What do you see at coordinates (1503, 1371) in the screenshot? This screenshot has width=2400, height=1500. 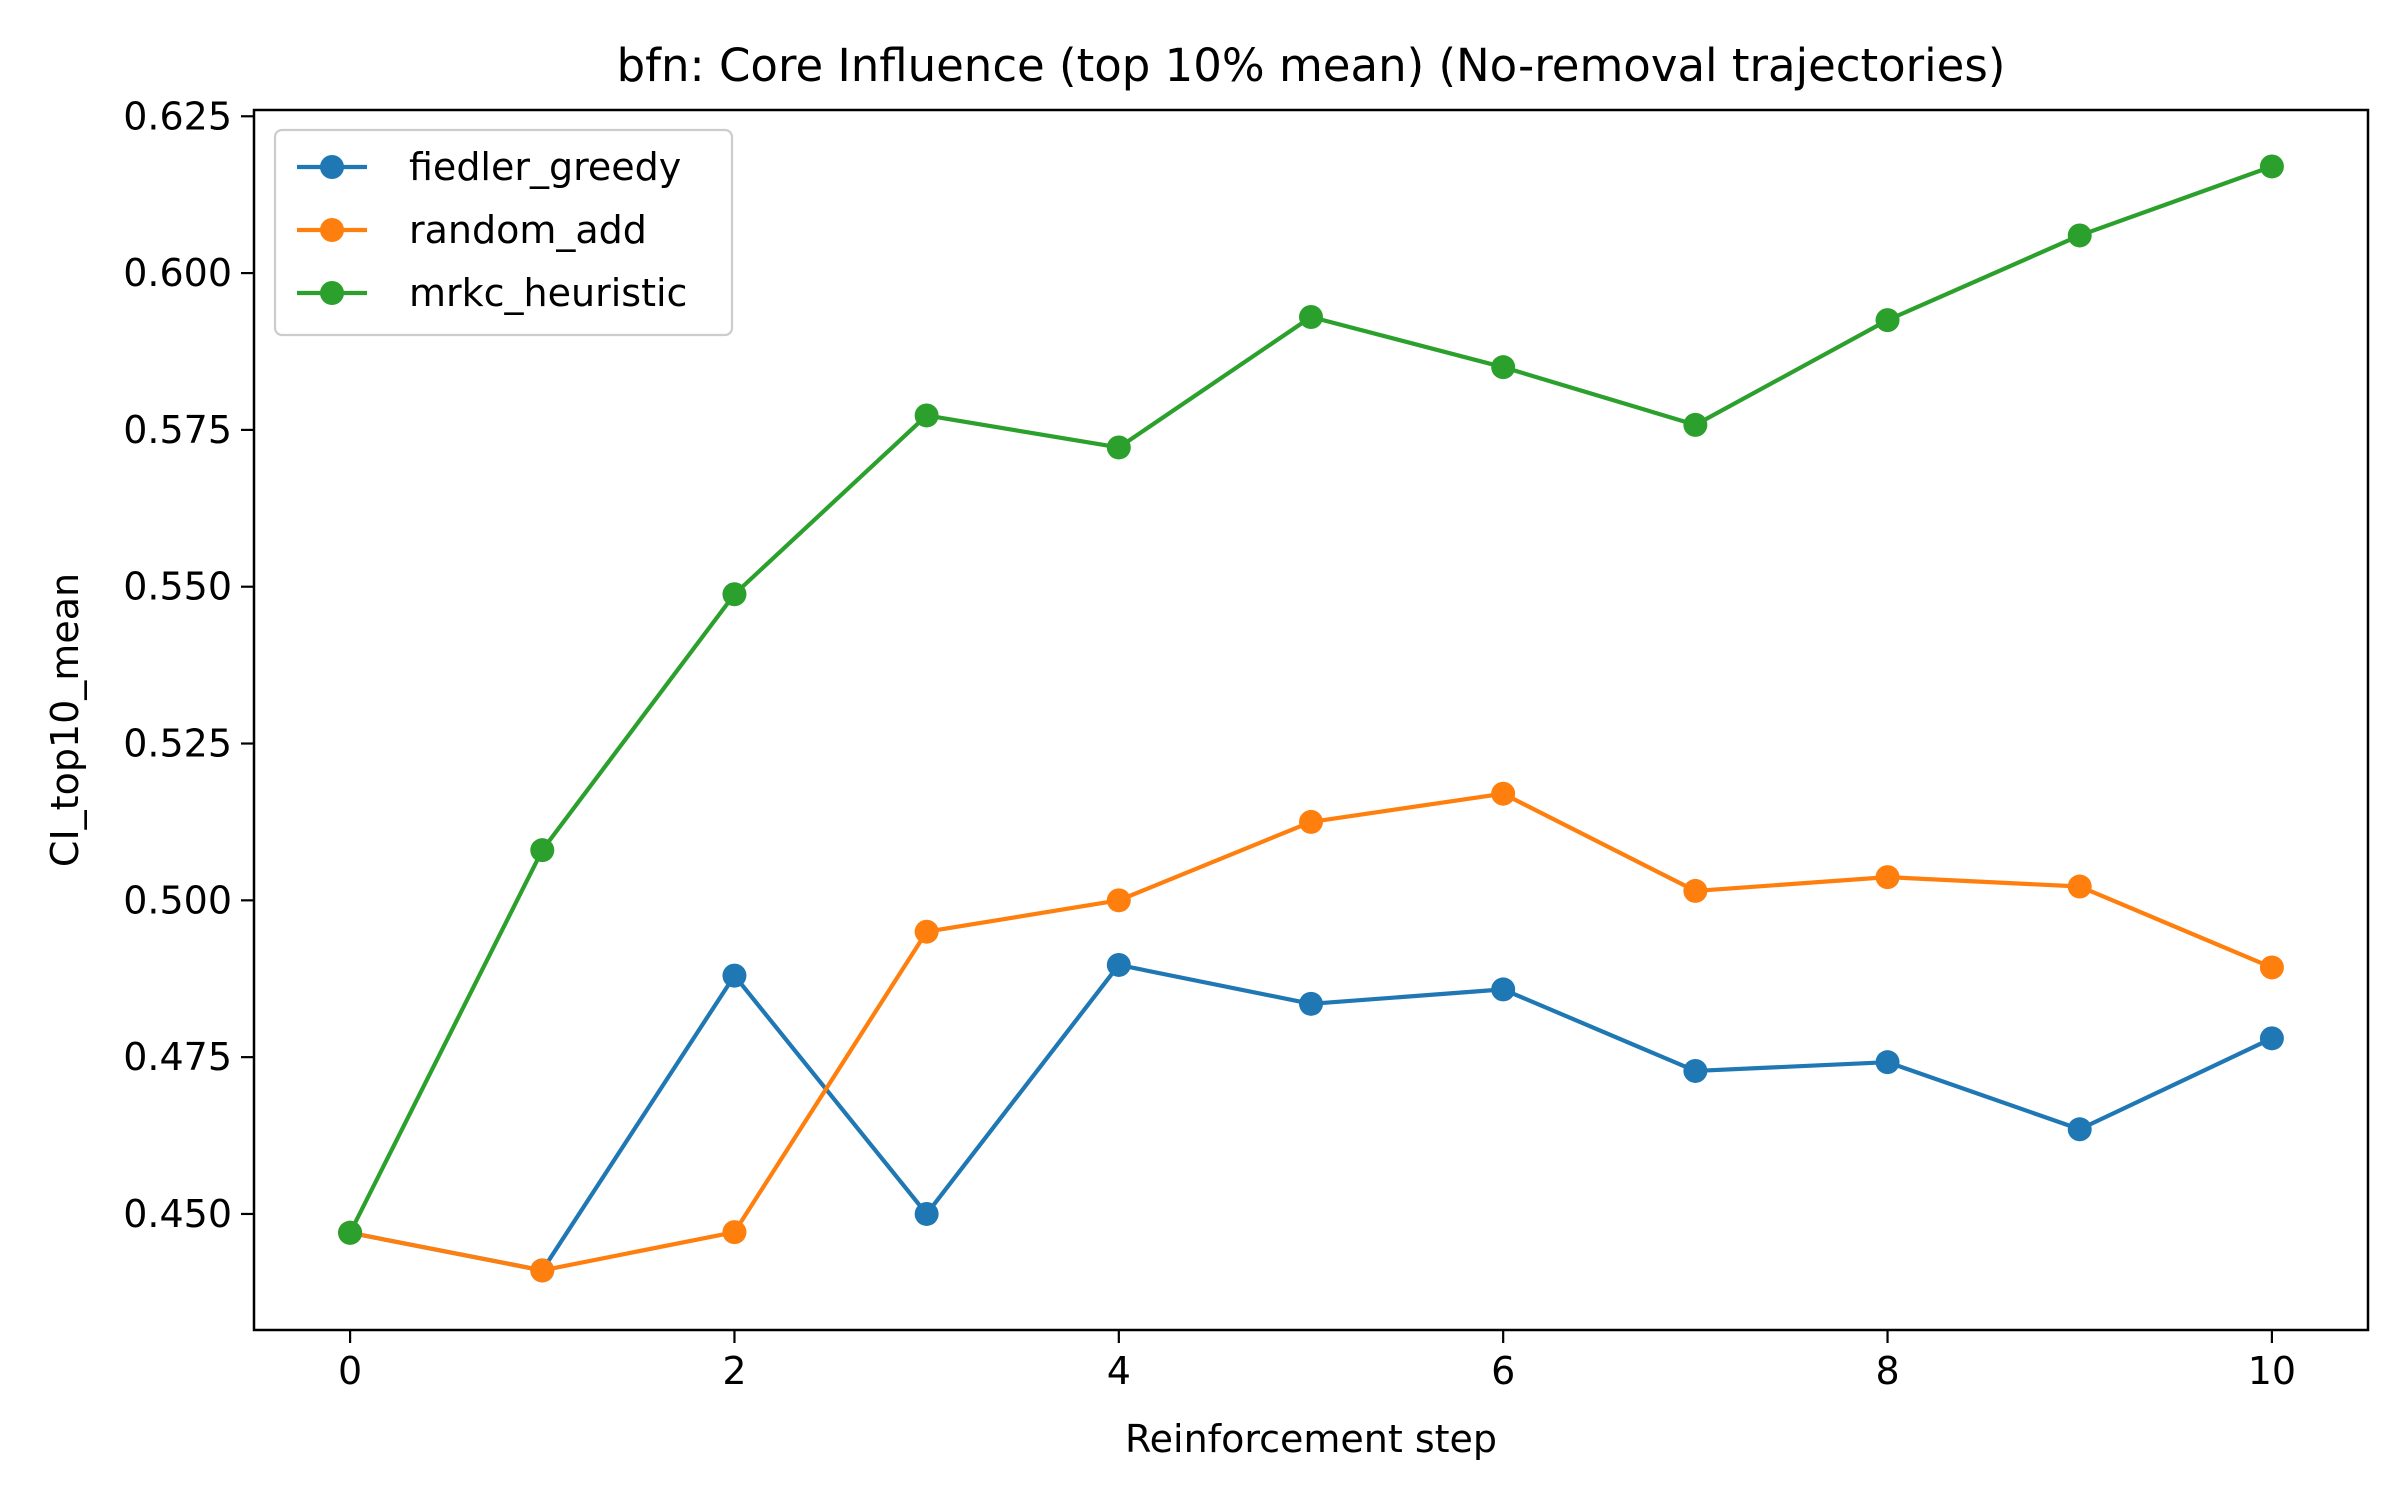 I see `x-tick-label: 6` at bounding box center [1503, 1371].